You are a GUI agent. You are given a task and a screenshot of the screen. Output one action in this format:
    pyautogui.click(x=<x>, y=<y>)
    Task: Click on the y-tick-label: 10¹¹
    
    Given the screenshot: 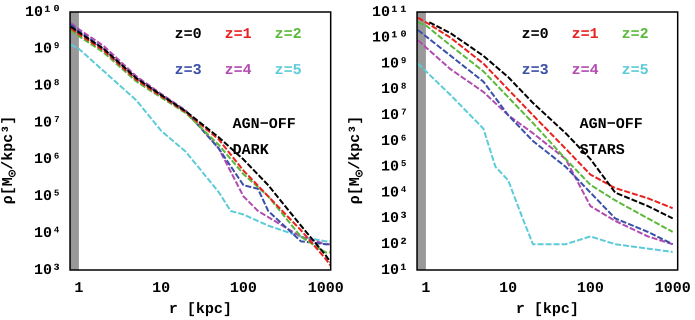 What is the action you would take?
    pyautogui.click(x=390, y=12)
    